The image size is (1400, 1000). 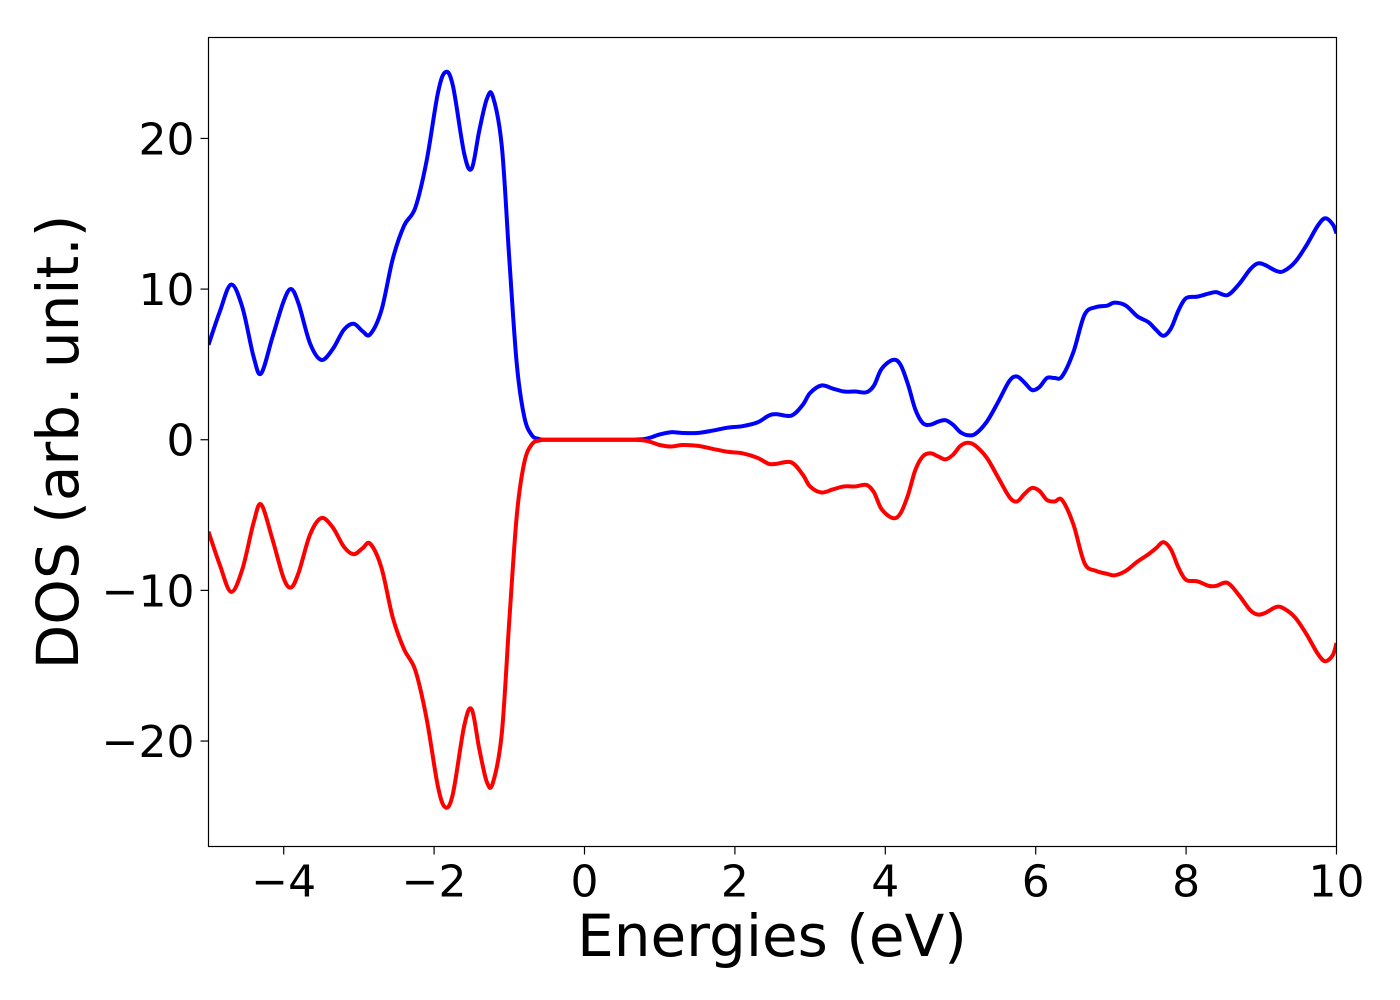 I want to click on y-tick-label: −10, so click(x=148, y=591).